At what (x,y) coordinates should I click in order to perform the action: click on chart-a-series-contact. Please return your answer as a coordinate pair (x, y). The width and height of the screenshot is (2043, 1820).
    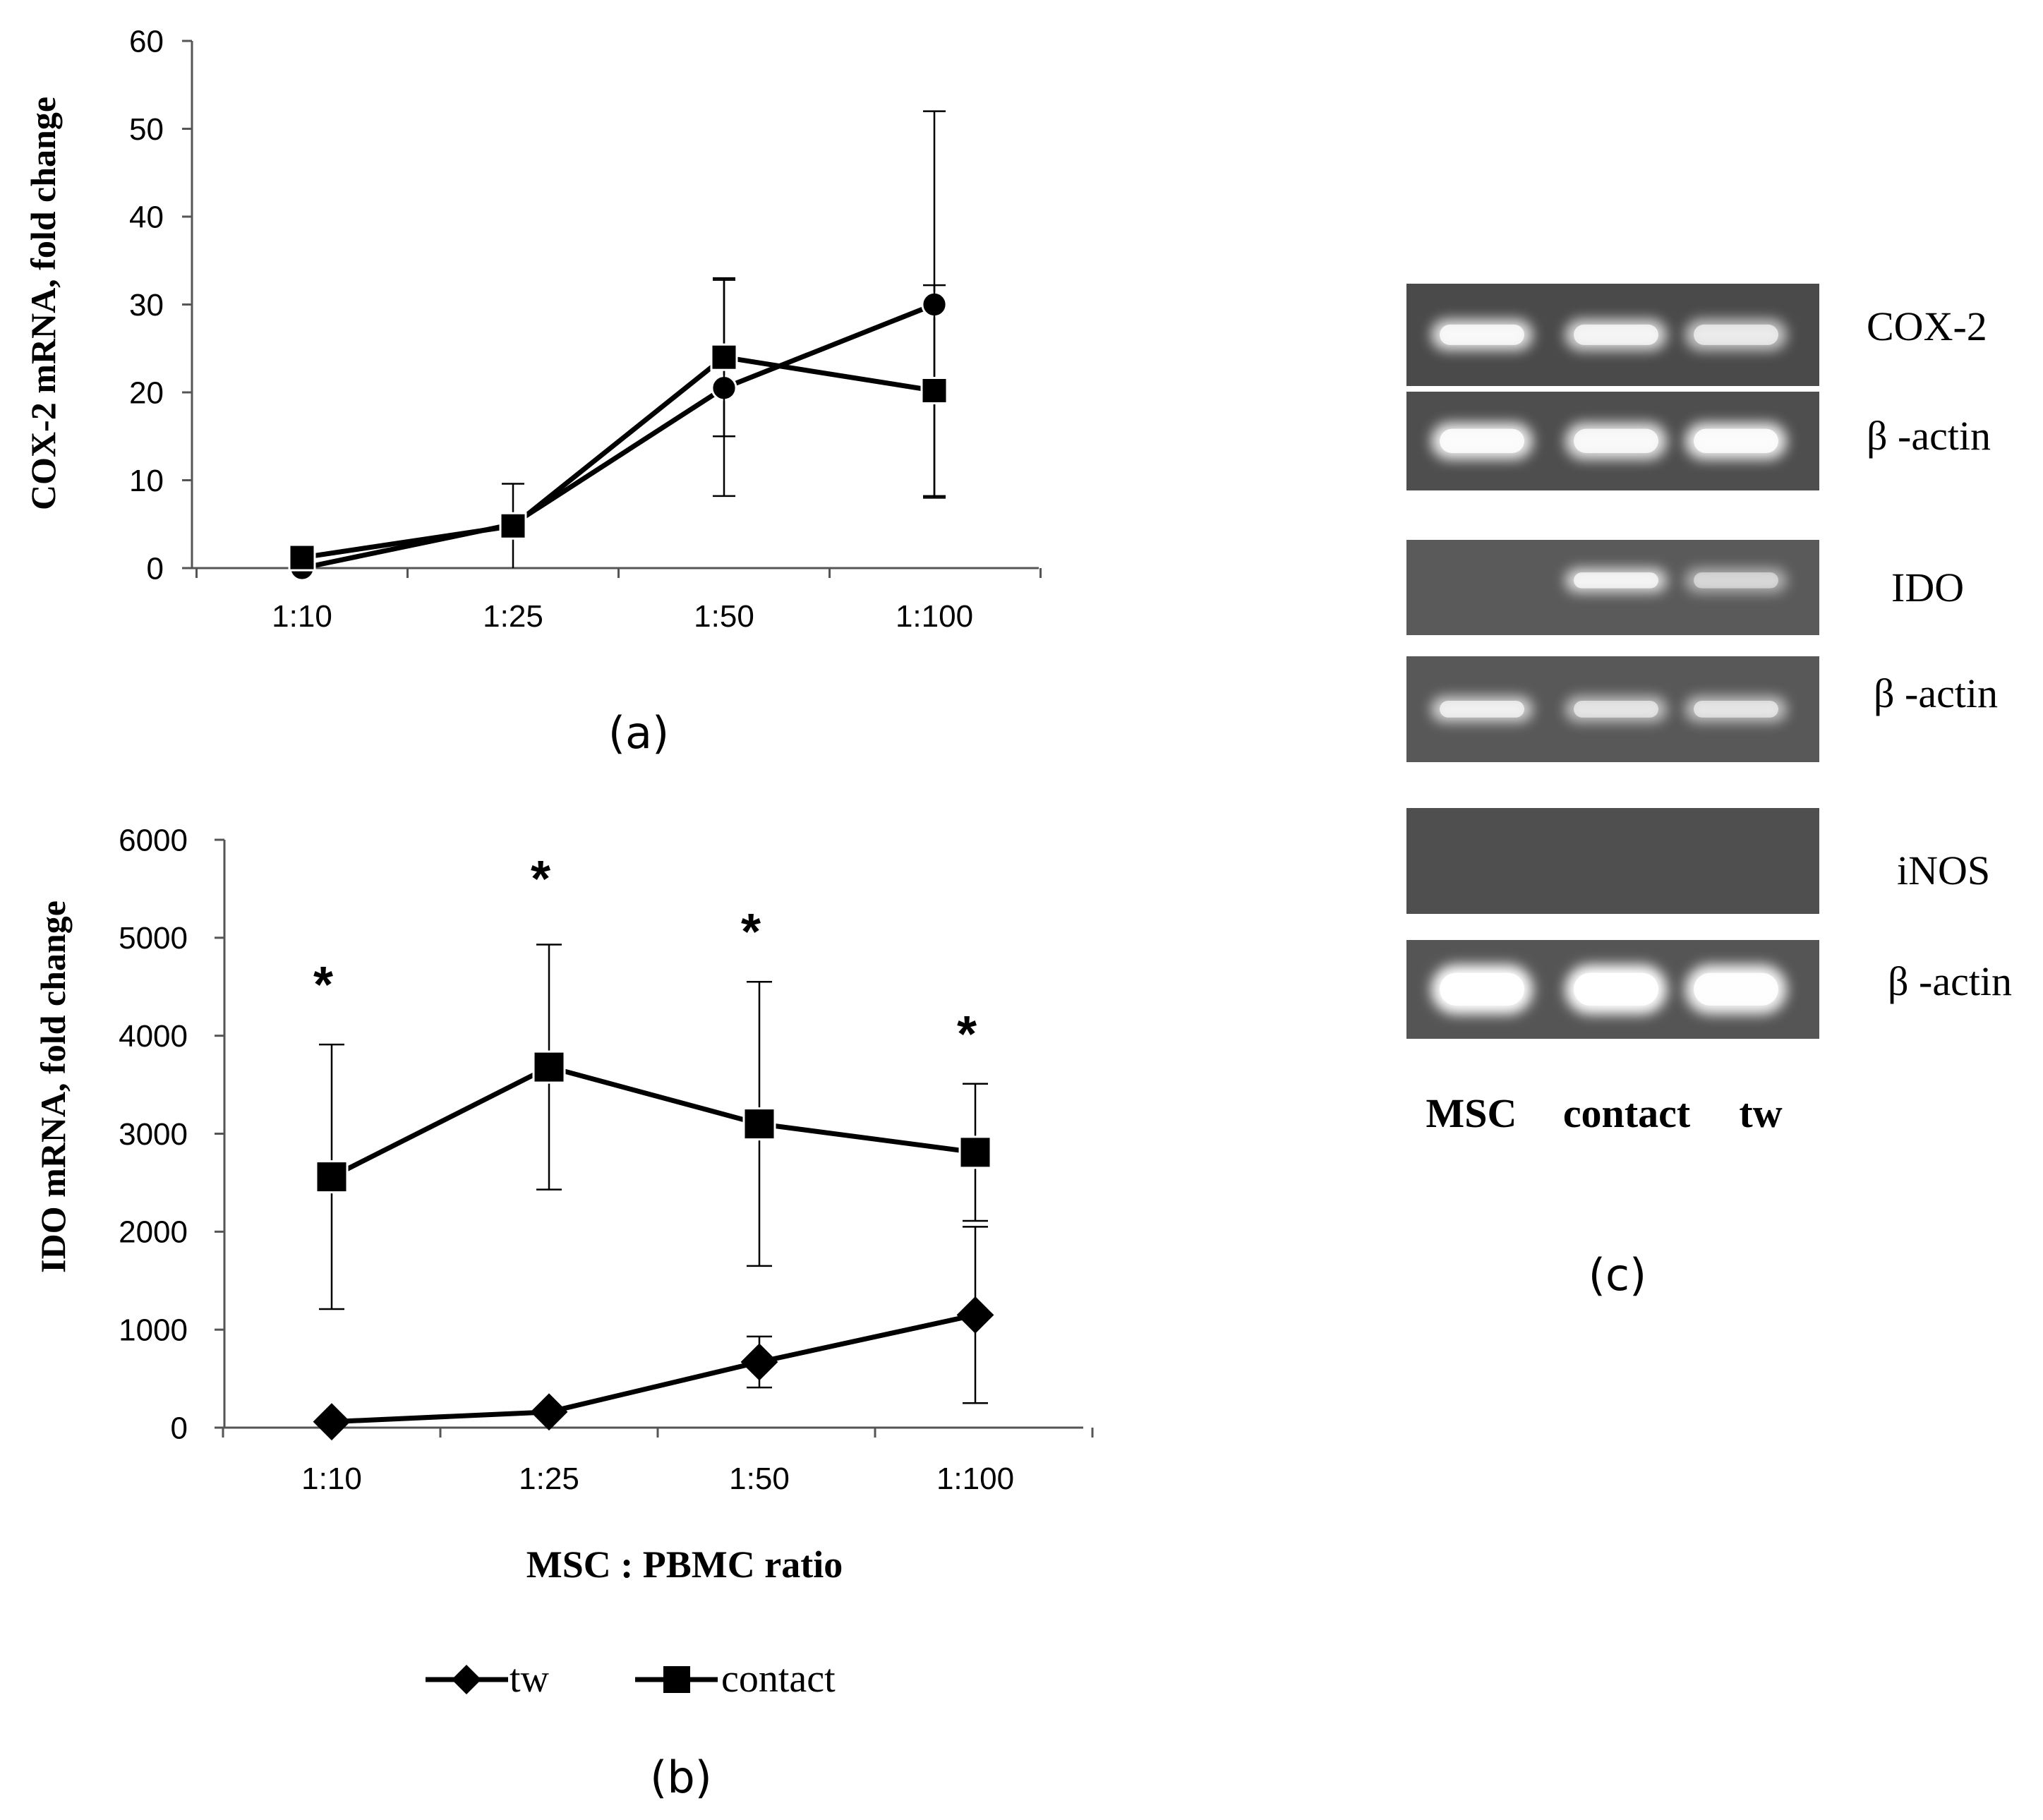
    Looking at the image, I should click on (618, 424).